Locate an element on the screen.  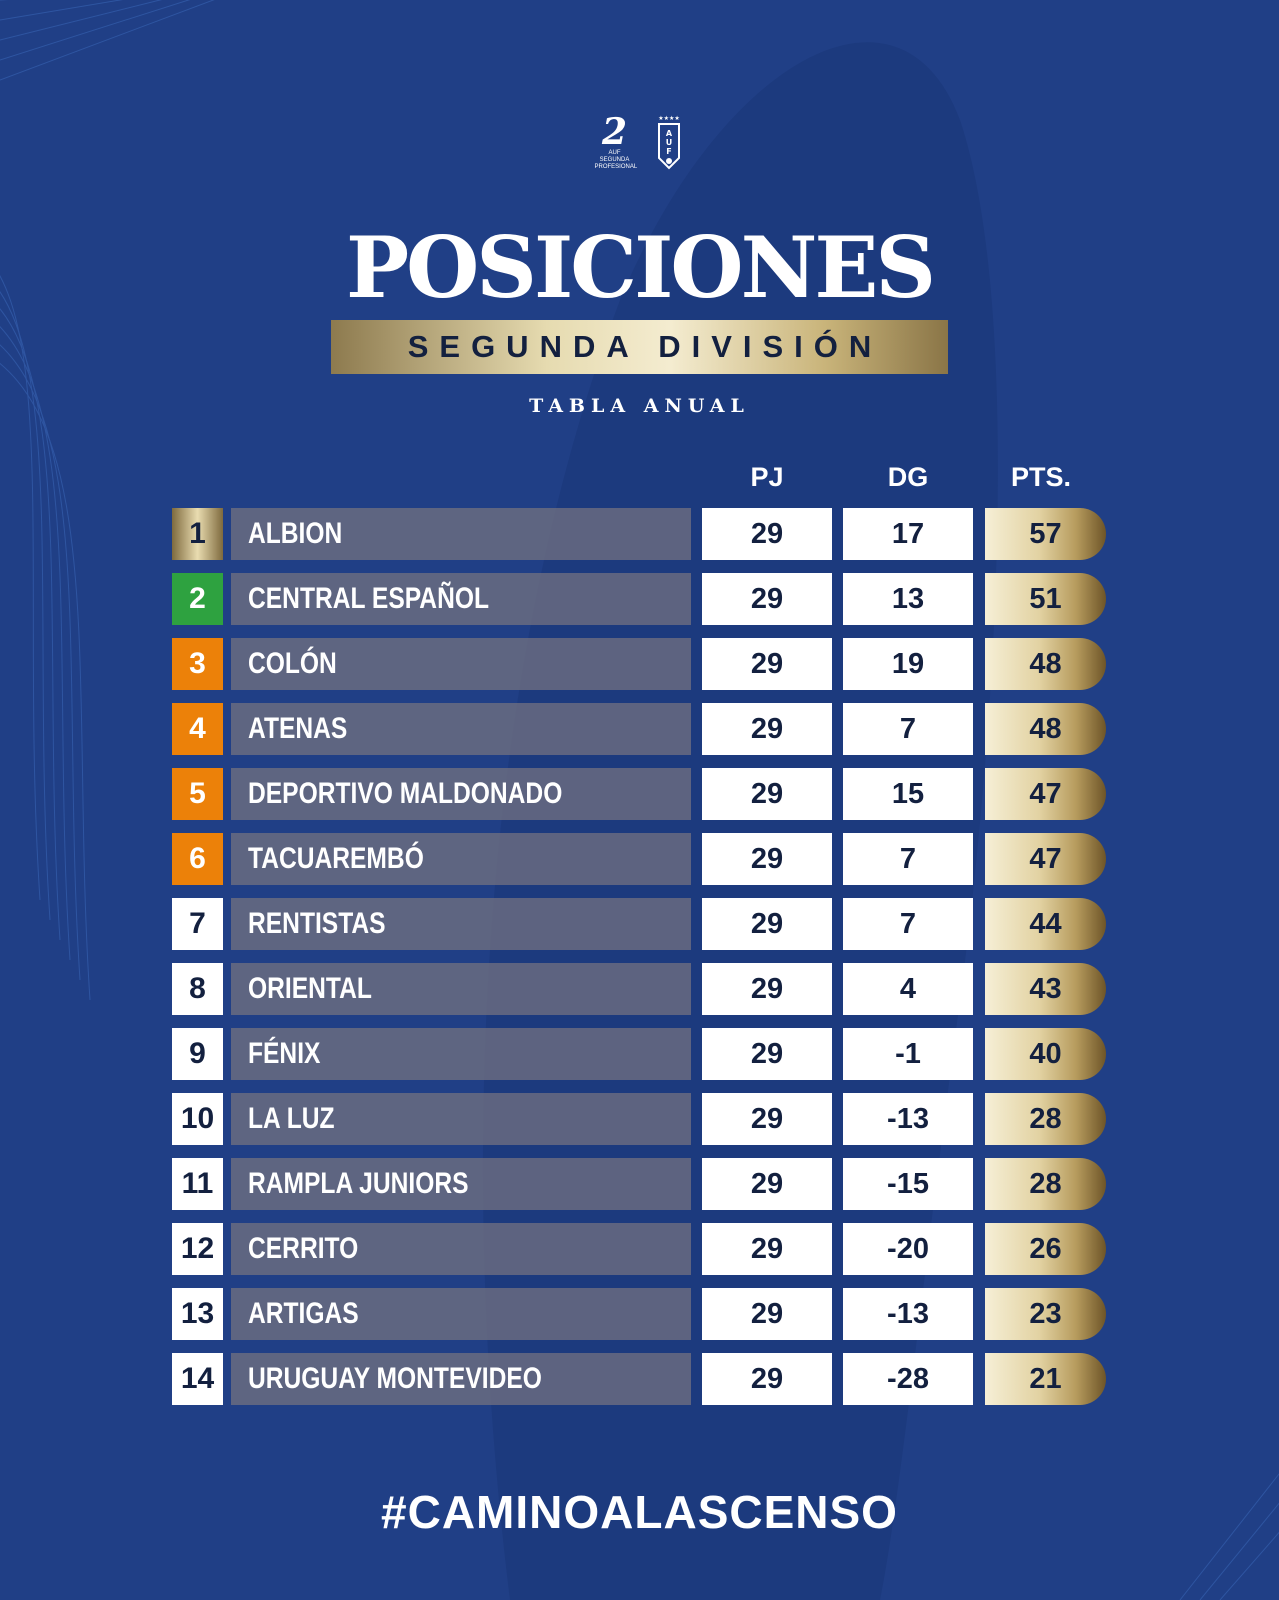
dg-cell: -20 is located at coordinates (908, 1249).